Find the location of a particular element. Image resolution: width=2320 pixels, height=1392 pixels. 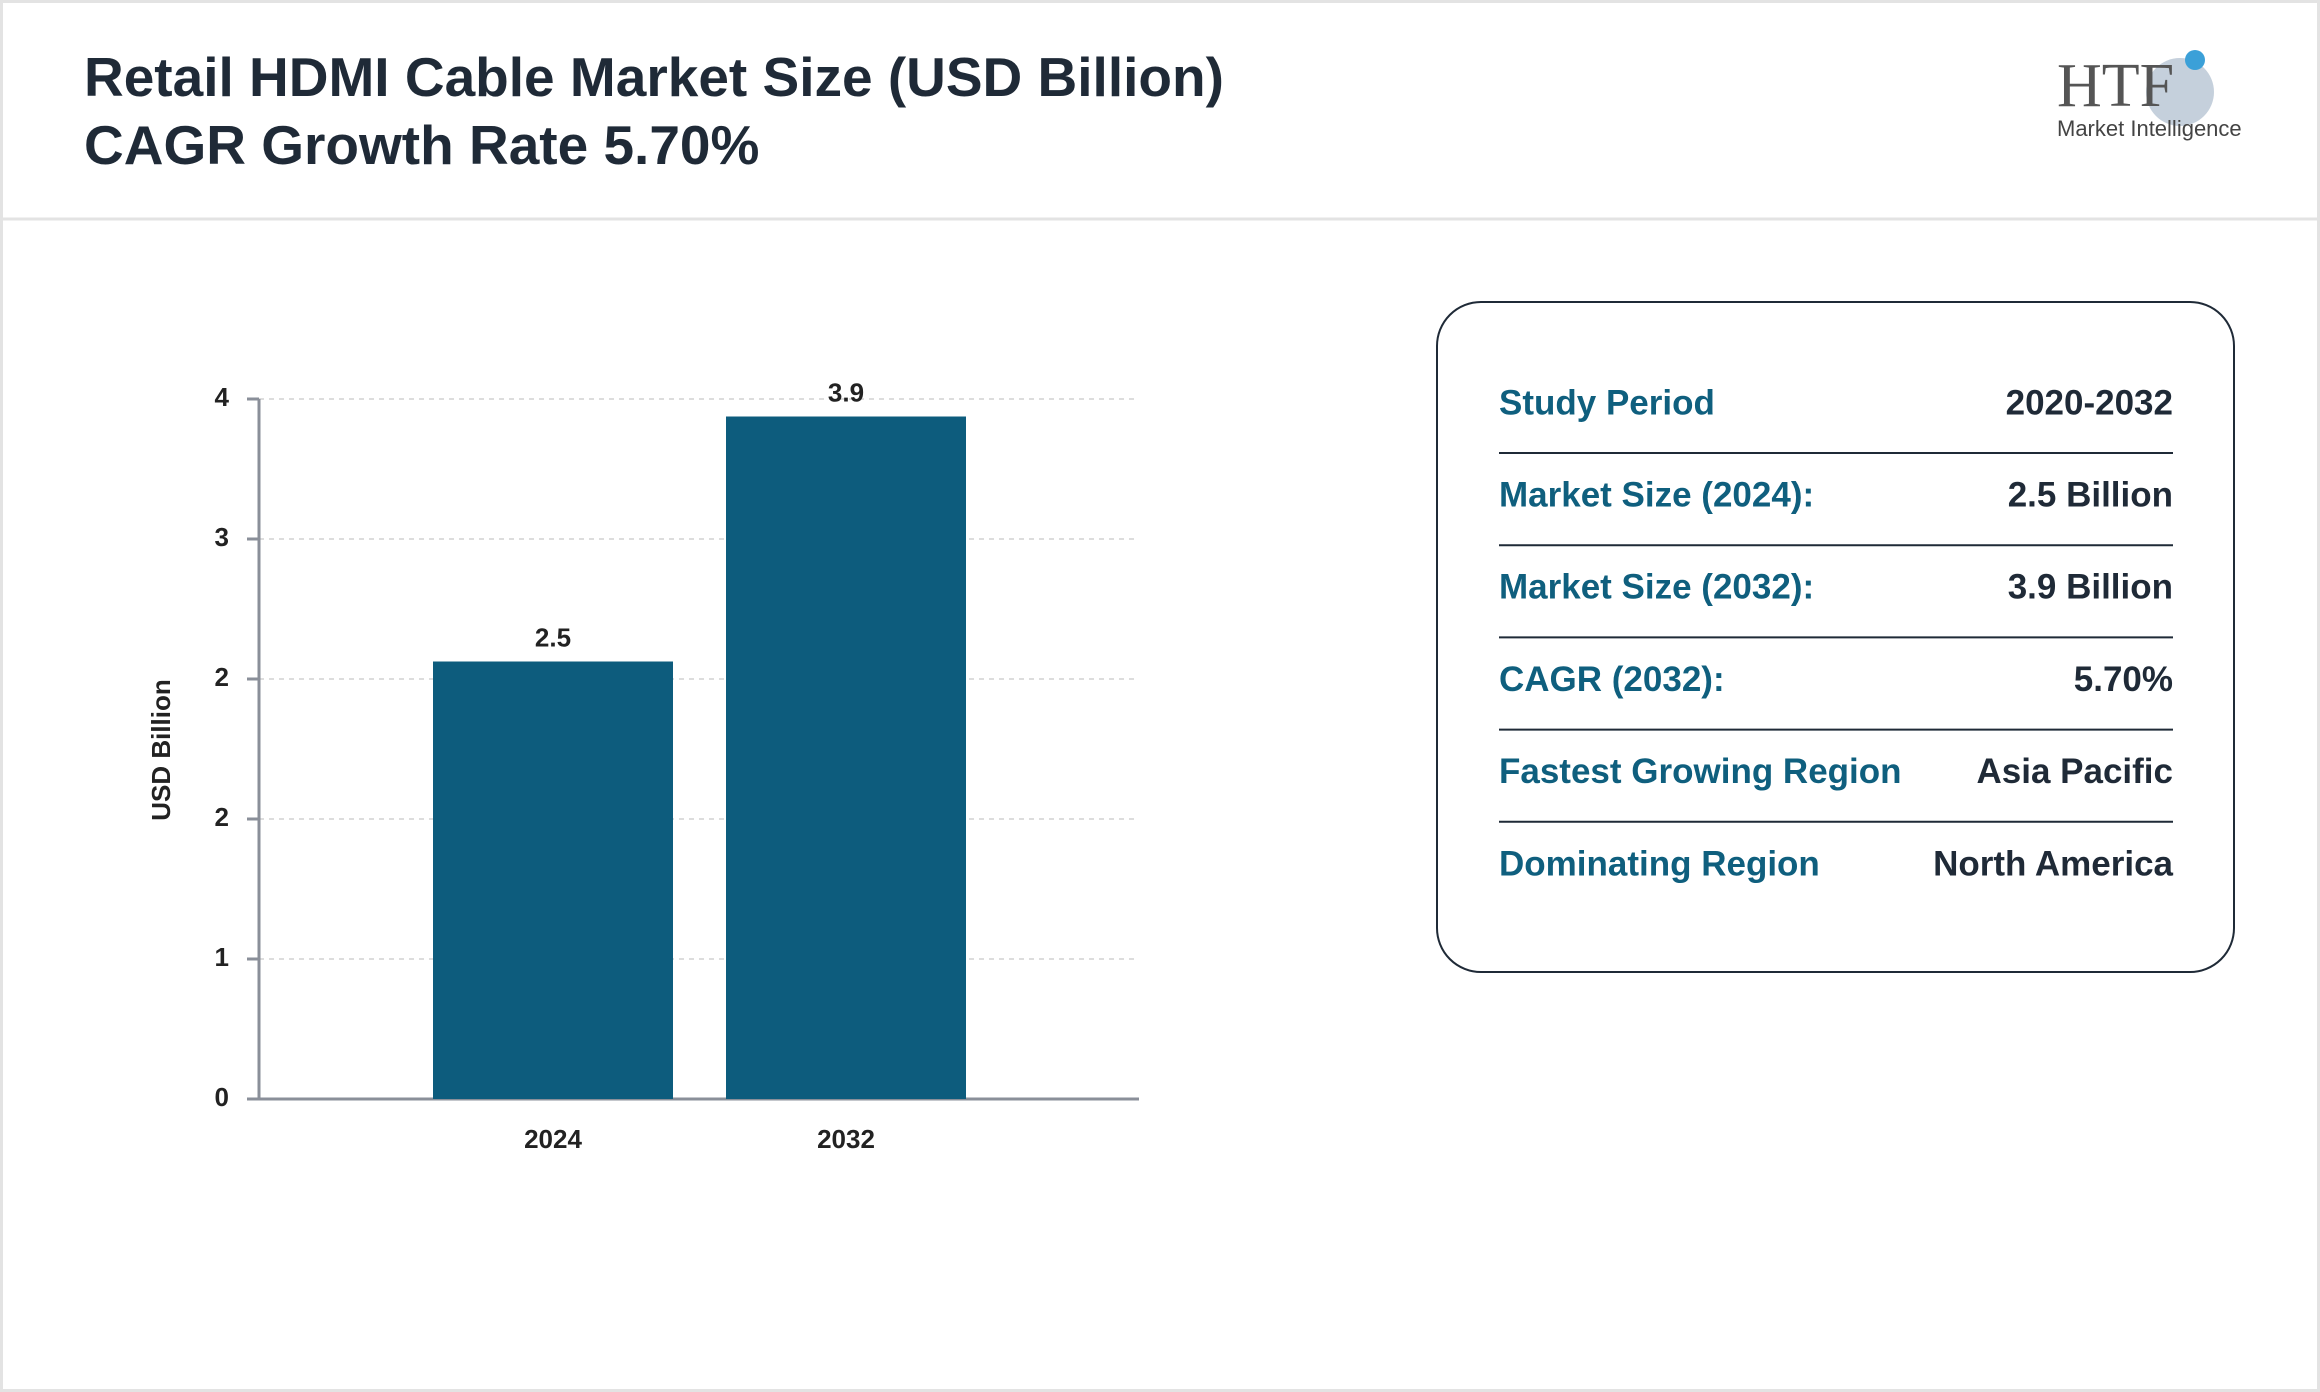

row-label: Market Size (2024): is located at coordinates (1656, 494).